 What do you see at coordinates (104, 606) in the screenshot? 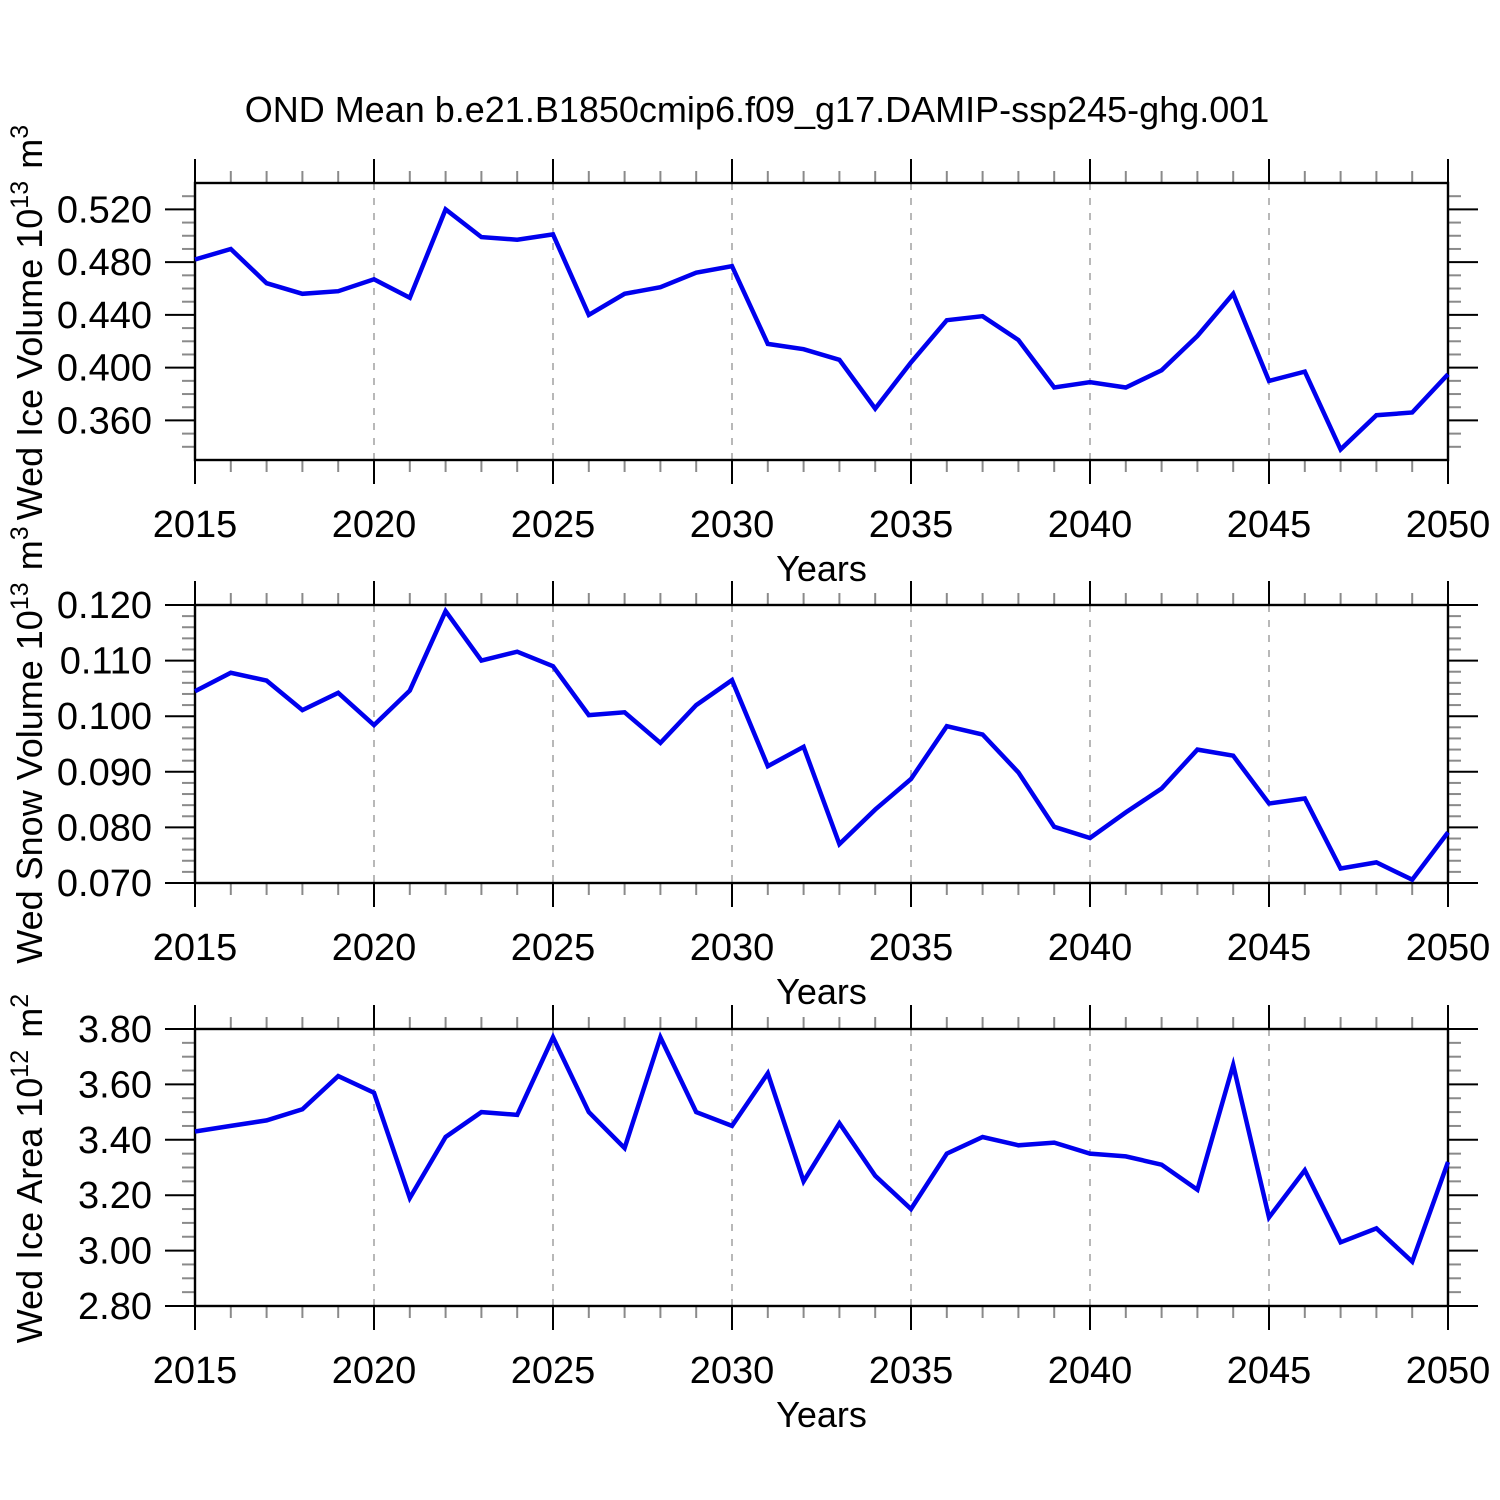
I see `y-tick-label: 0.120` at bounding box center [104, 606].